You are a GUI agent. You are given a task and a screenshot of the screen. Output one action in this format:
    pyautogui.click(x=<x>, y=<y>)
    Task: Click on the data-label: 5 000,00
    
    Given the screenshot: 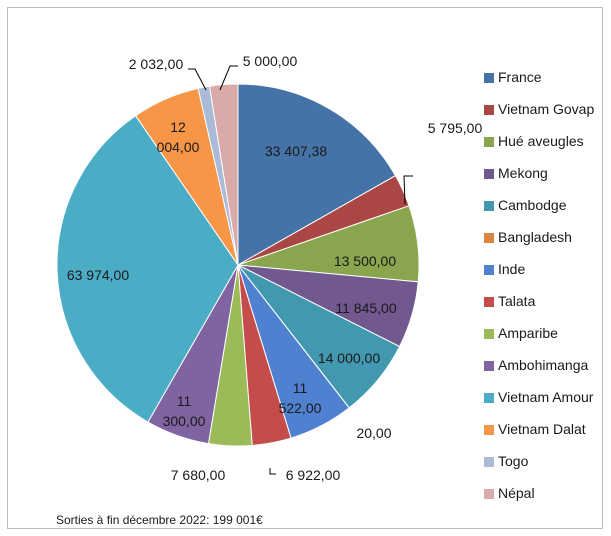 What is the action you would take?
    pyautogui.click(x=270, y=61)
    